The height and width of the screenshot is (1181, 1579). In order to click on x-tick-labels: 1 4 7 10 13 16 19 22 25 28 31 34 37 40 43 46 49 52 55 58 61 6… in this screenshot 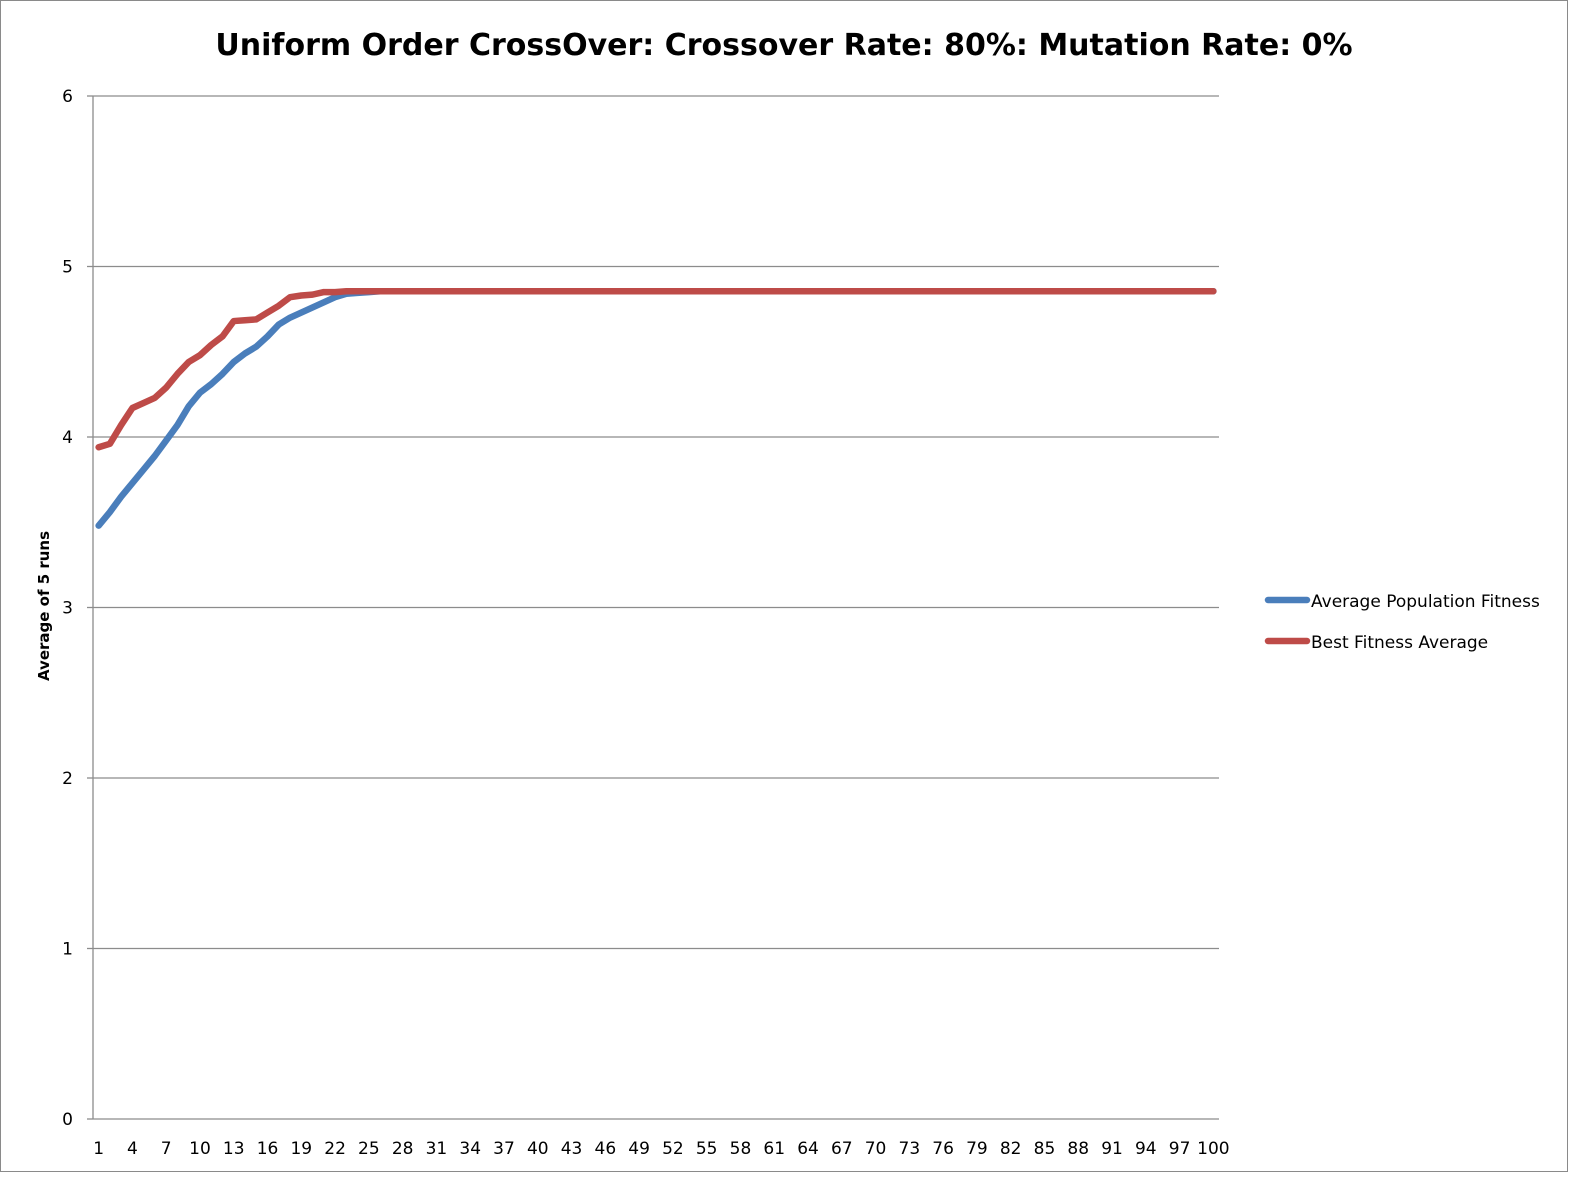, I will do `click(661, 1149)`.